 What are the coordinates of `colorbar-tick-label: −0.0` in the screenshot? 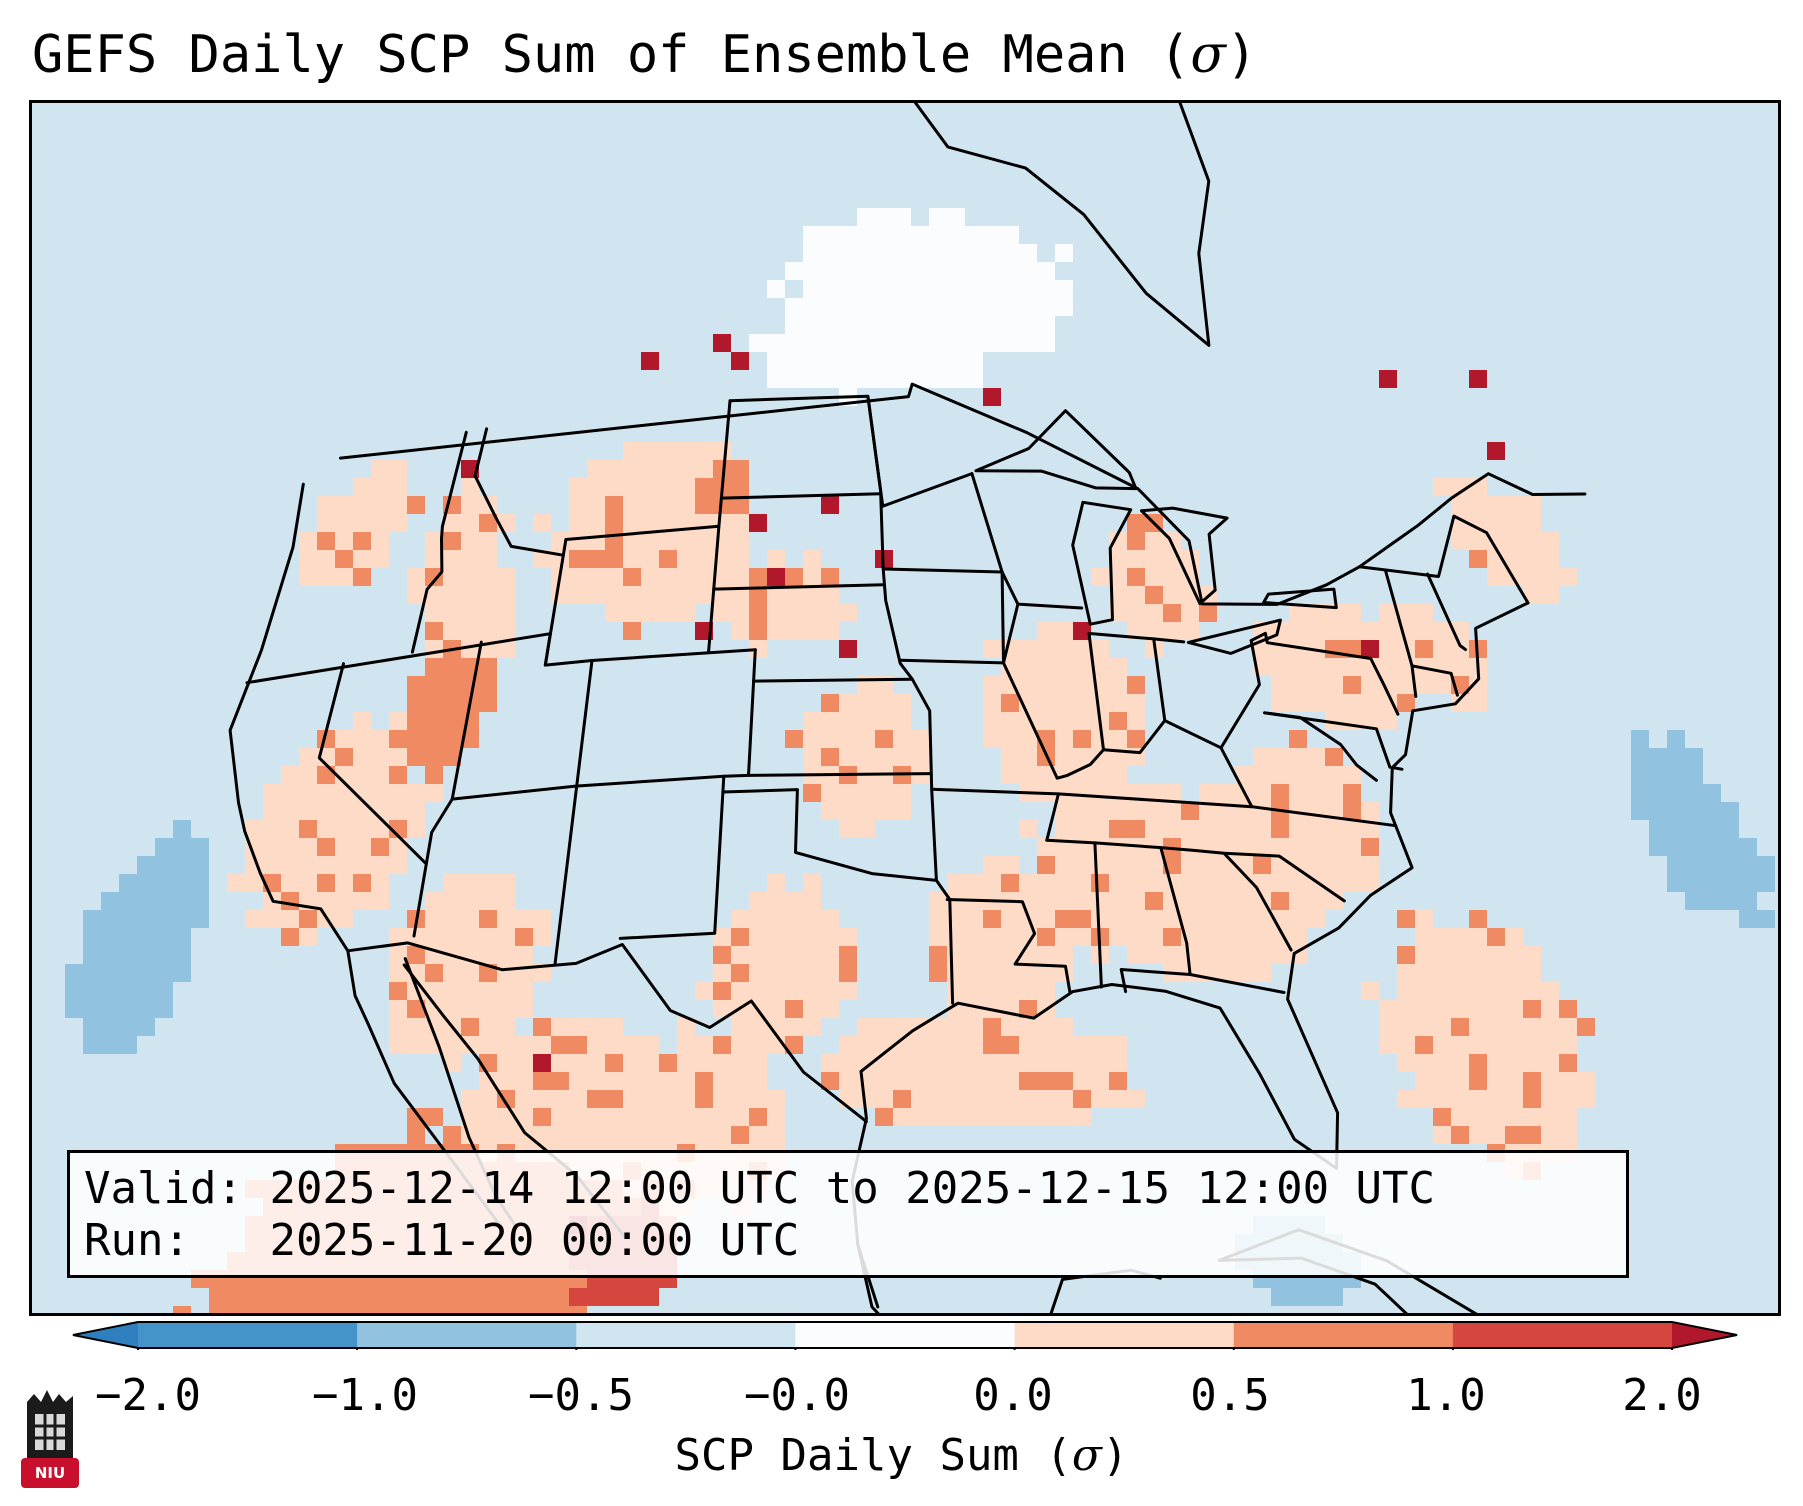 It's located at (797, 1395).